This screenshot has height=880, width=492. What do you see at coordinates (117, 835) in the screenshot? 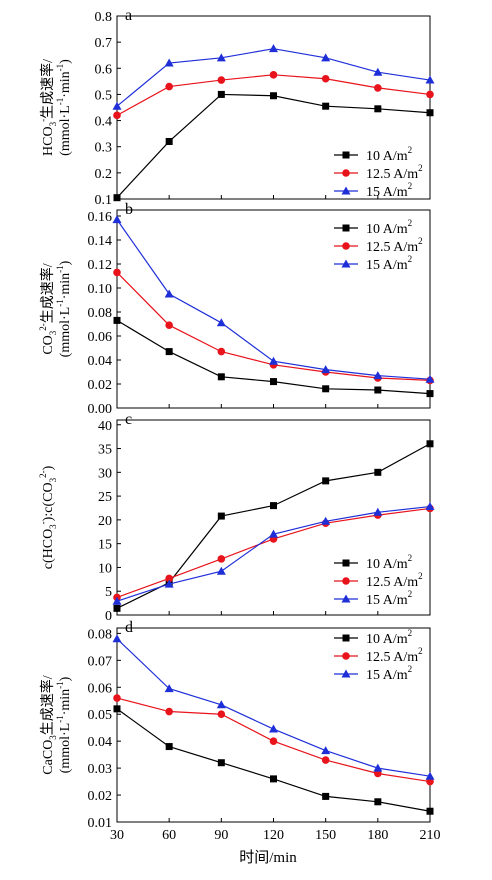
I see `x-tick-label: 30` at bounding box center [117, 835].